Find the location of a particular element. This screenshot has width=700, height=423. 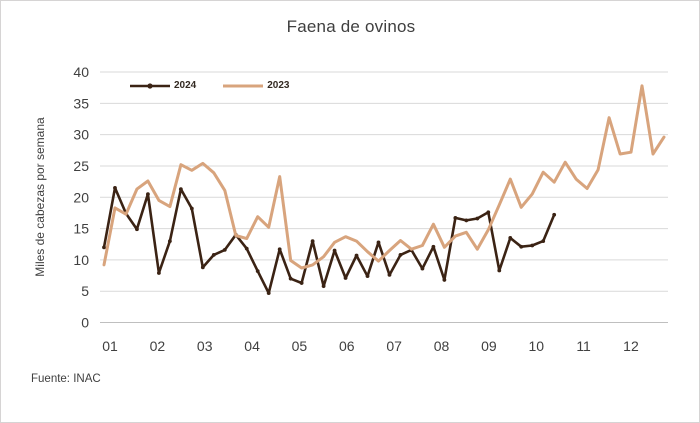

x-tick-label: 10 is located at coordinates (536, 346).